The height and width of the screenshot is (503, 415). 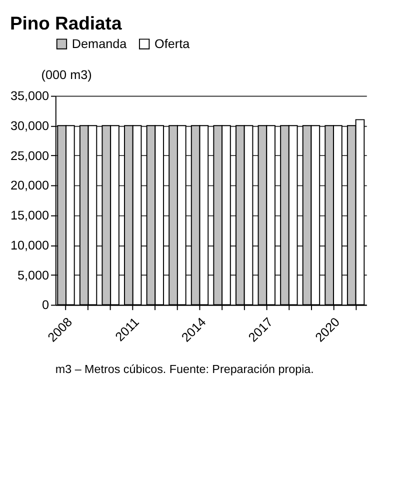 I want to click on legend-label: Oferta, so click(x=172, y=43).